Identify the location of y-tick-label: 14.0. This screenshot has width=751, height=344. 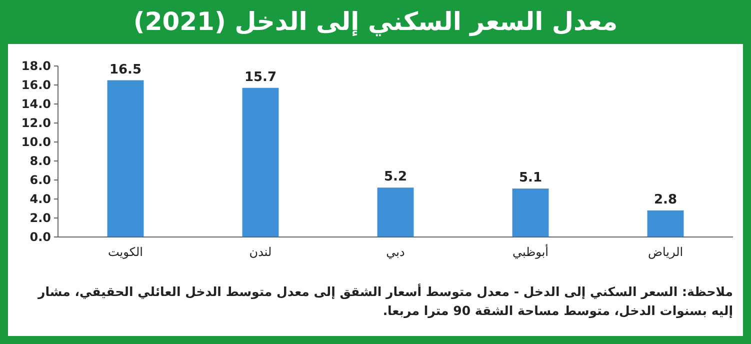
(36, 104).